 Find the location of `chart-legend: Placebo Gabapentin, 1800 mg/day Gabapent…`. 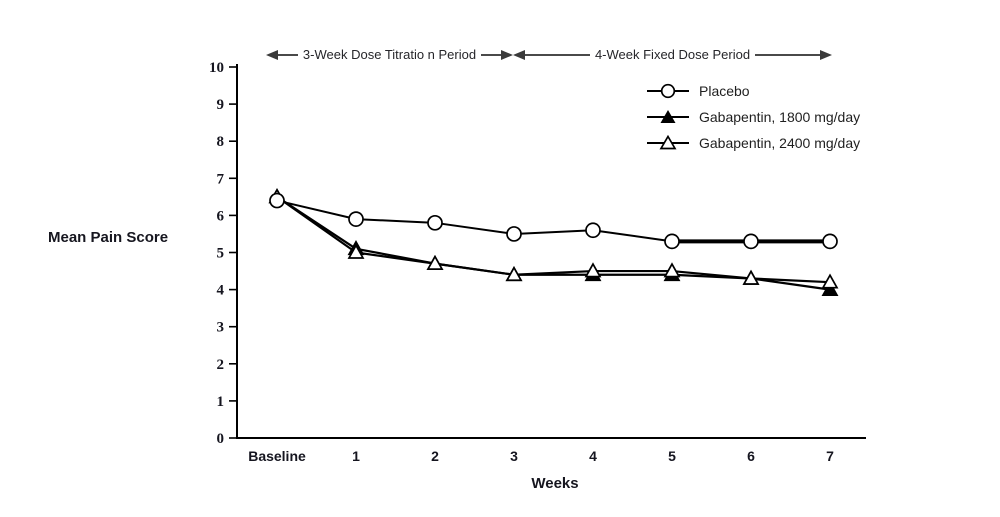

chart-legend: Placebo Gabapentin, 1800 mg/day Gabapent… is located at coordinates (752, 117).